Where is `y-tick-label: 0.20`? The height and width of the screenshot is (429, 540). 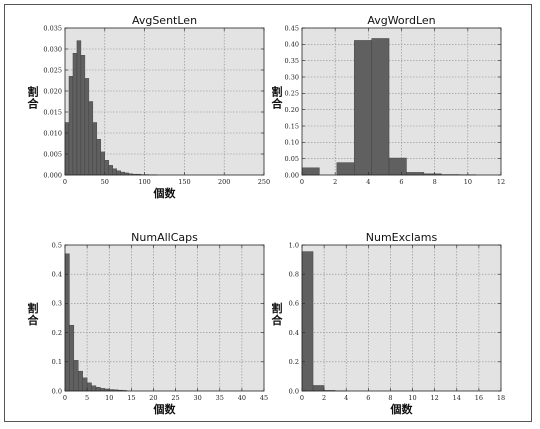 y-tick-label: 0.20 is located at coordinates (292, 110).